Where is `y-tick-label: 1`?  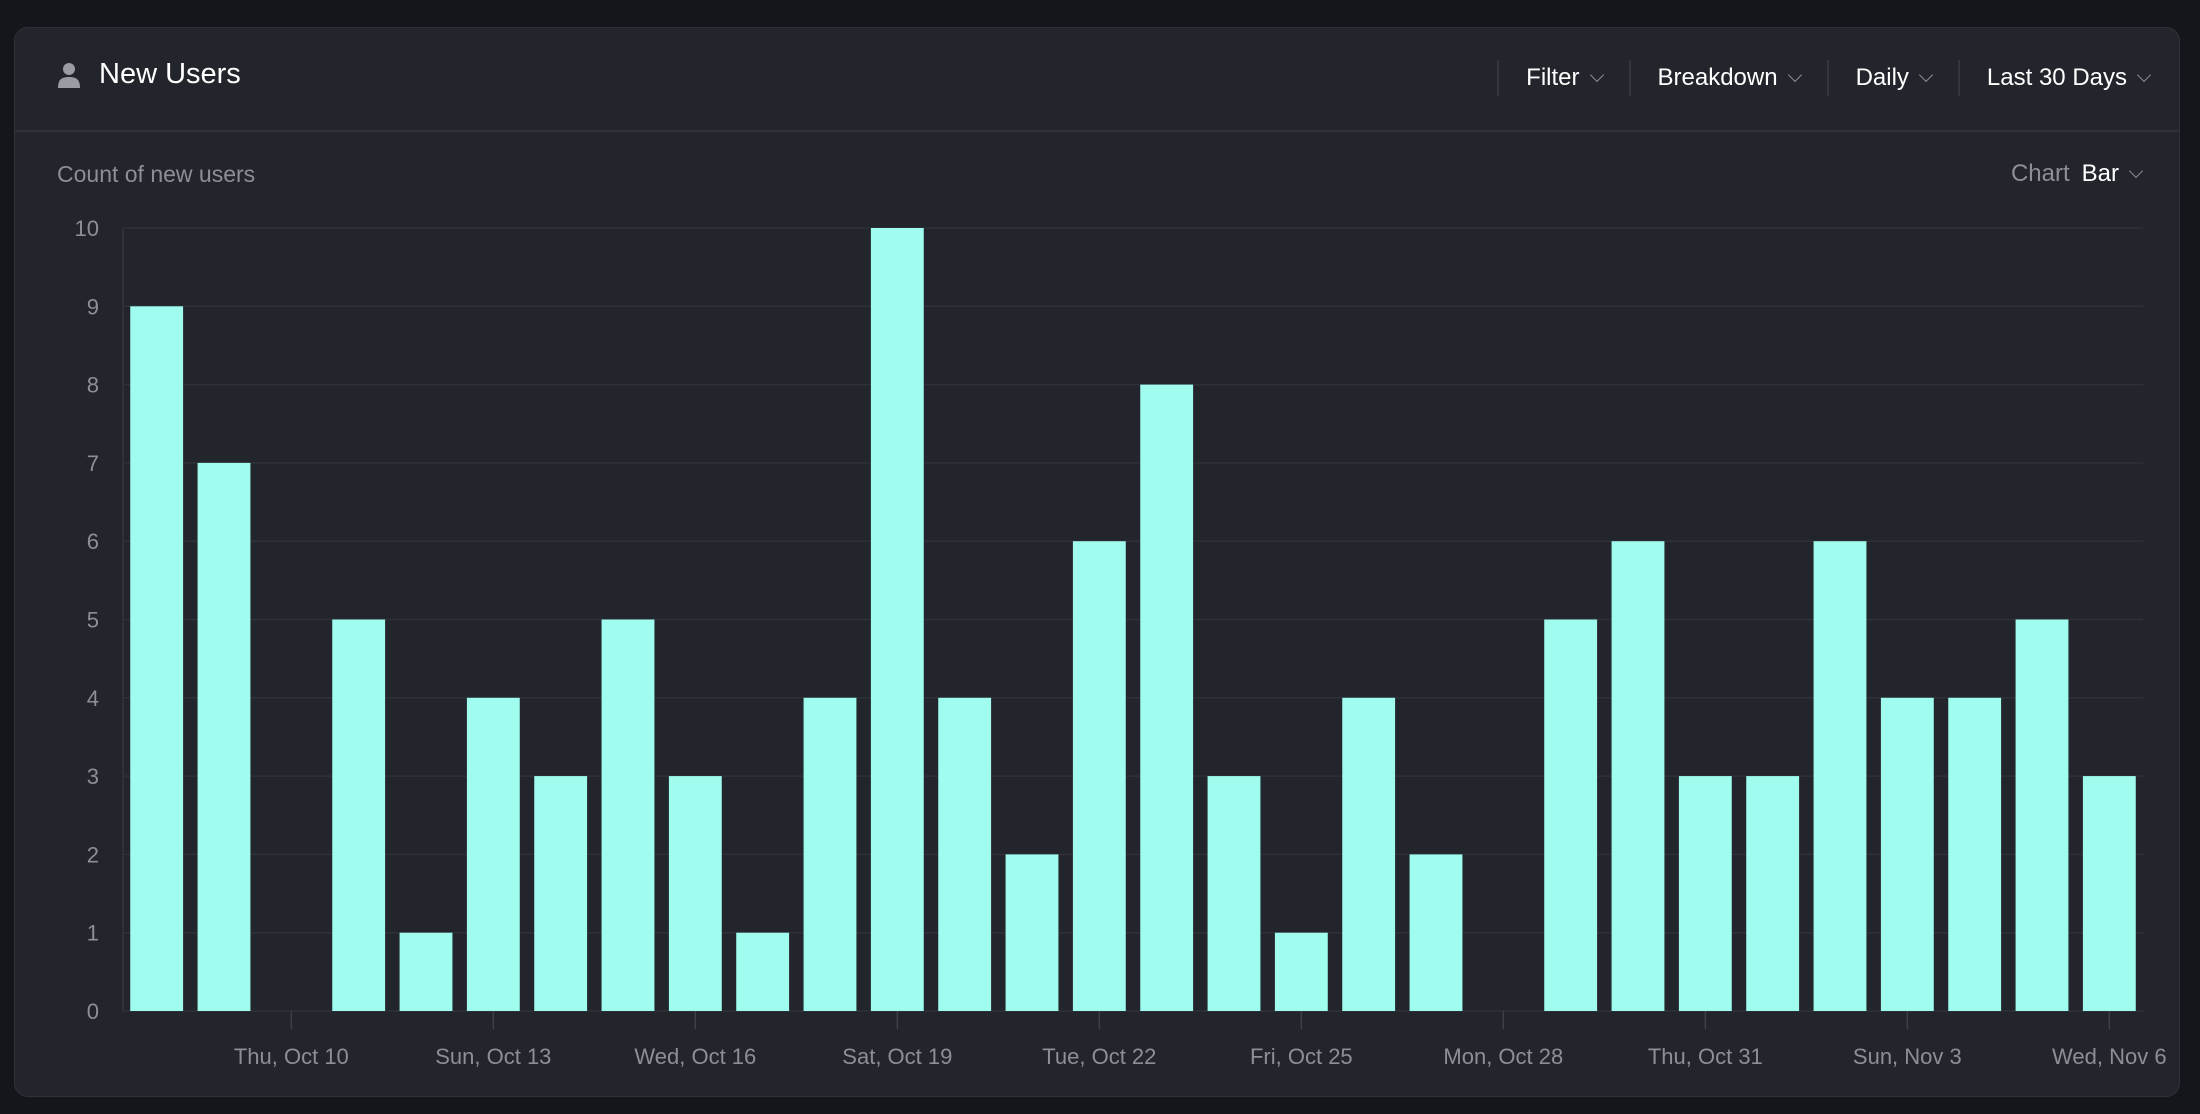 y-tick-label: 1 is located at coordinates (93, 933).